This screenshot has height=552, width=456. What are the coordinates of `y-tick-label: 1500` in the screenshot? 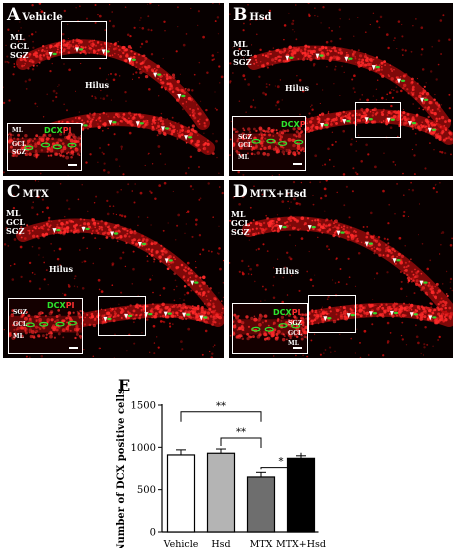 It's located at (143, 406).